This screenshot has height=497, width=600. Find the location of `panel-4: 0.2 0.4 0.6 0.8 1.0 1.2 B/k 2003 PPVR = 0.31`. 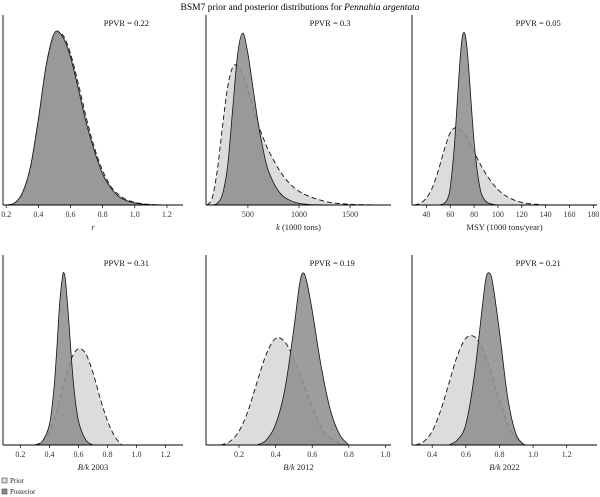

panel-4: 0.2 0.4 0.6 0.8 1.0 1.2 B/k 2003 PPVR = 0.31 is located at coordinates (92, 363).